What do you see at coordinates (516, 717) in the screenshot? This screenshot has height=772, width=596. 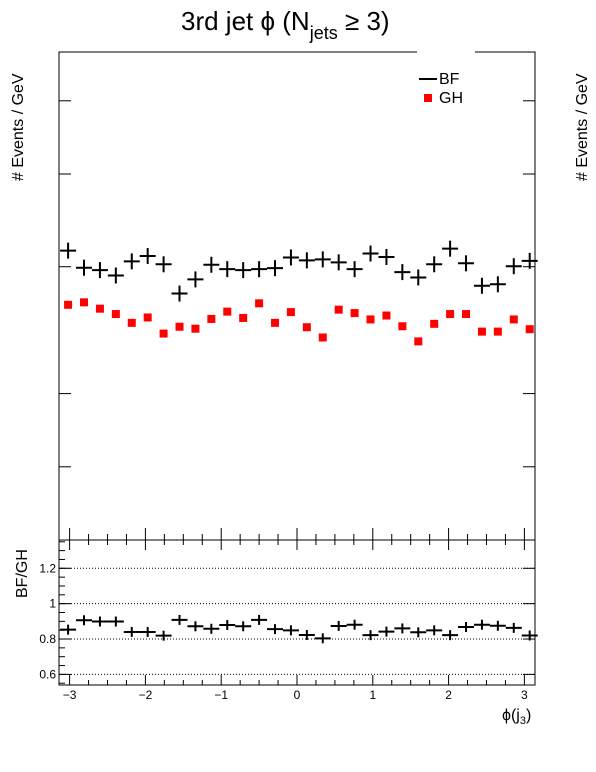 I see `x-axis-label: ϕ(j3)` at bounding box center [516, 717].